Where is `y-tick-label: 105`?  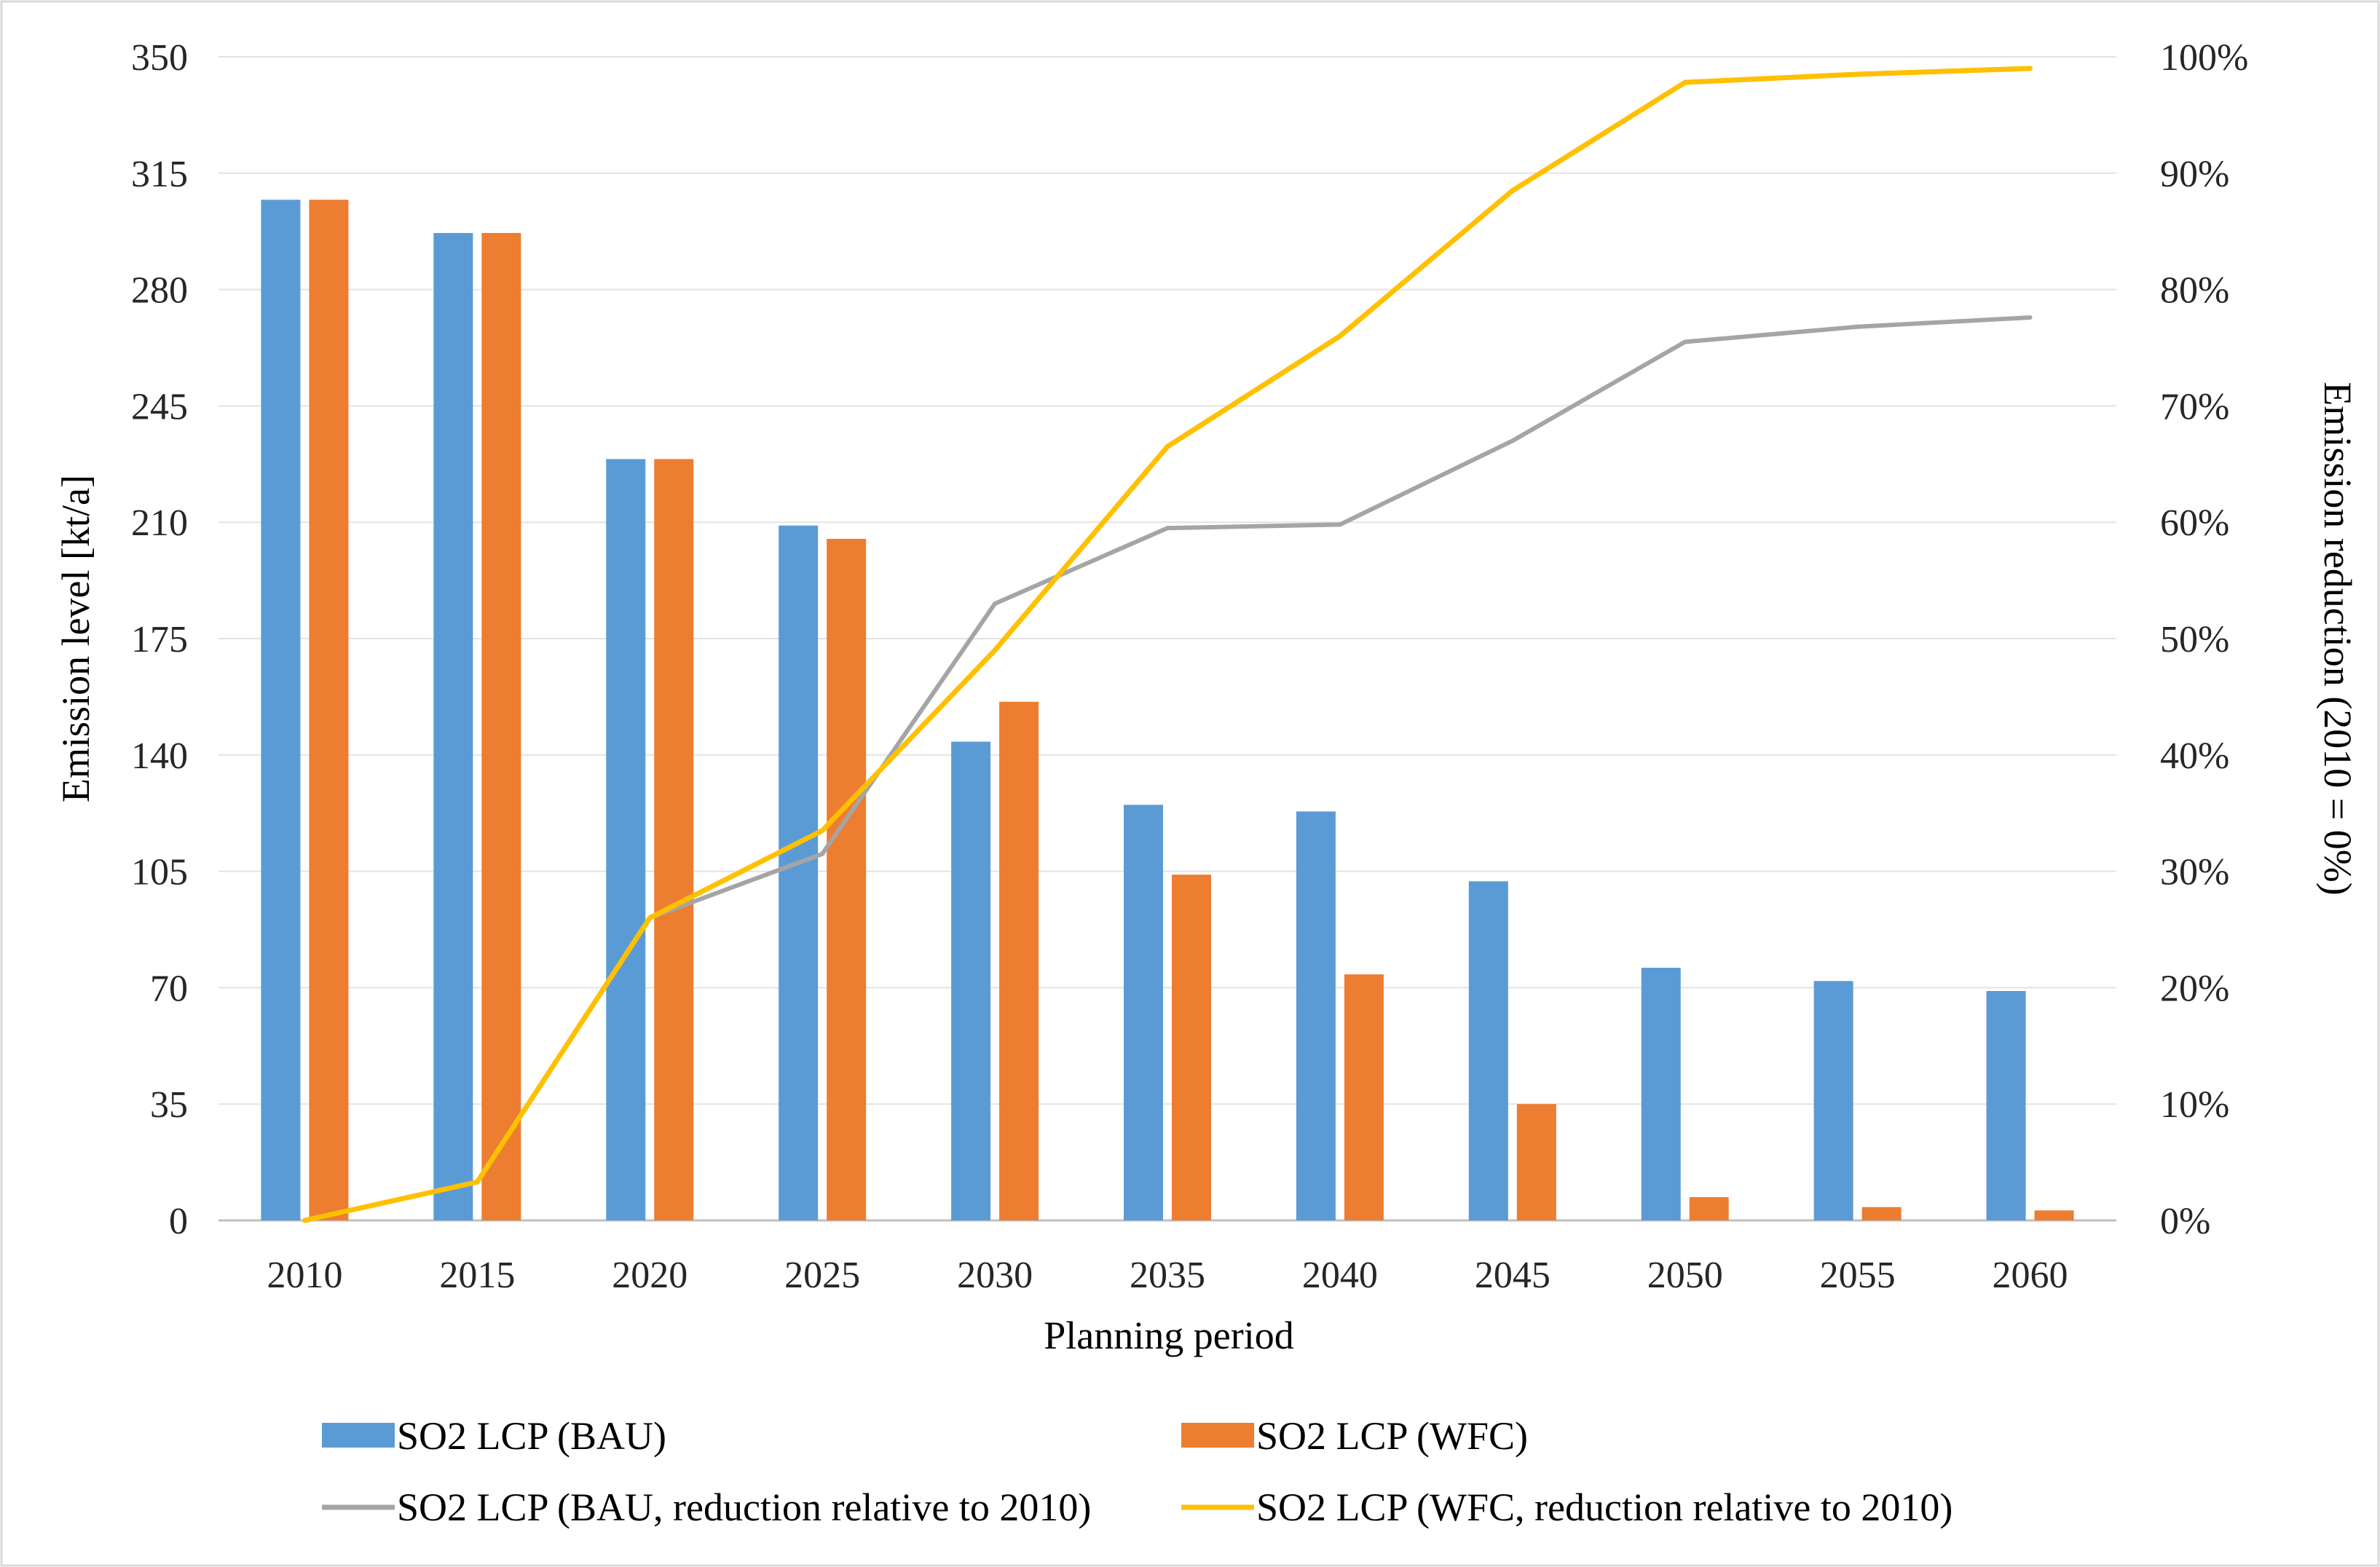 y-tick-label: 105 is located at coordinates (159, 872).